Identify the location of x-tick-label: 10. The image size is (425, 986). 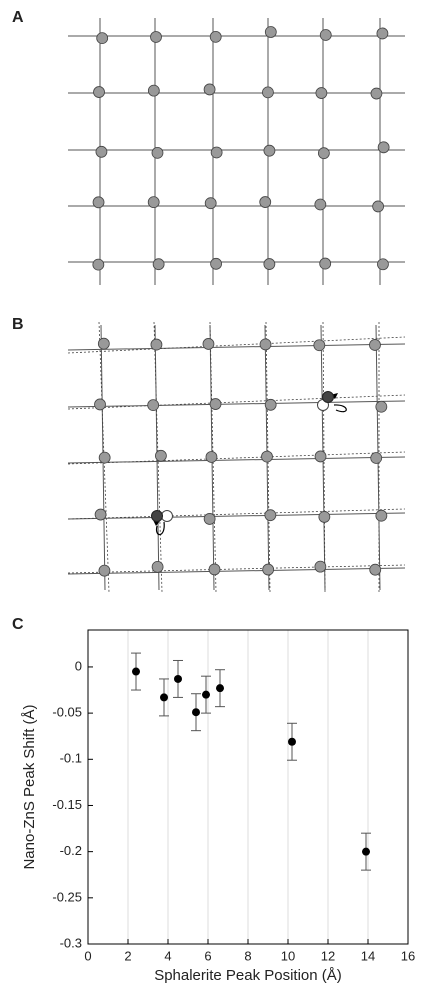
(288, 955).